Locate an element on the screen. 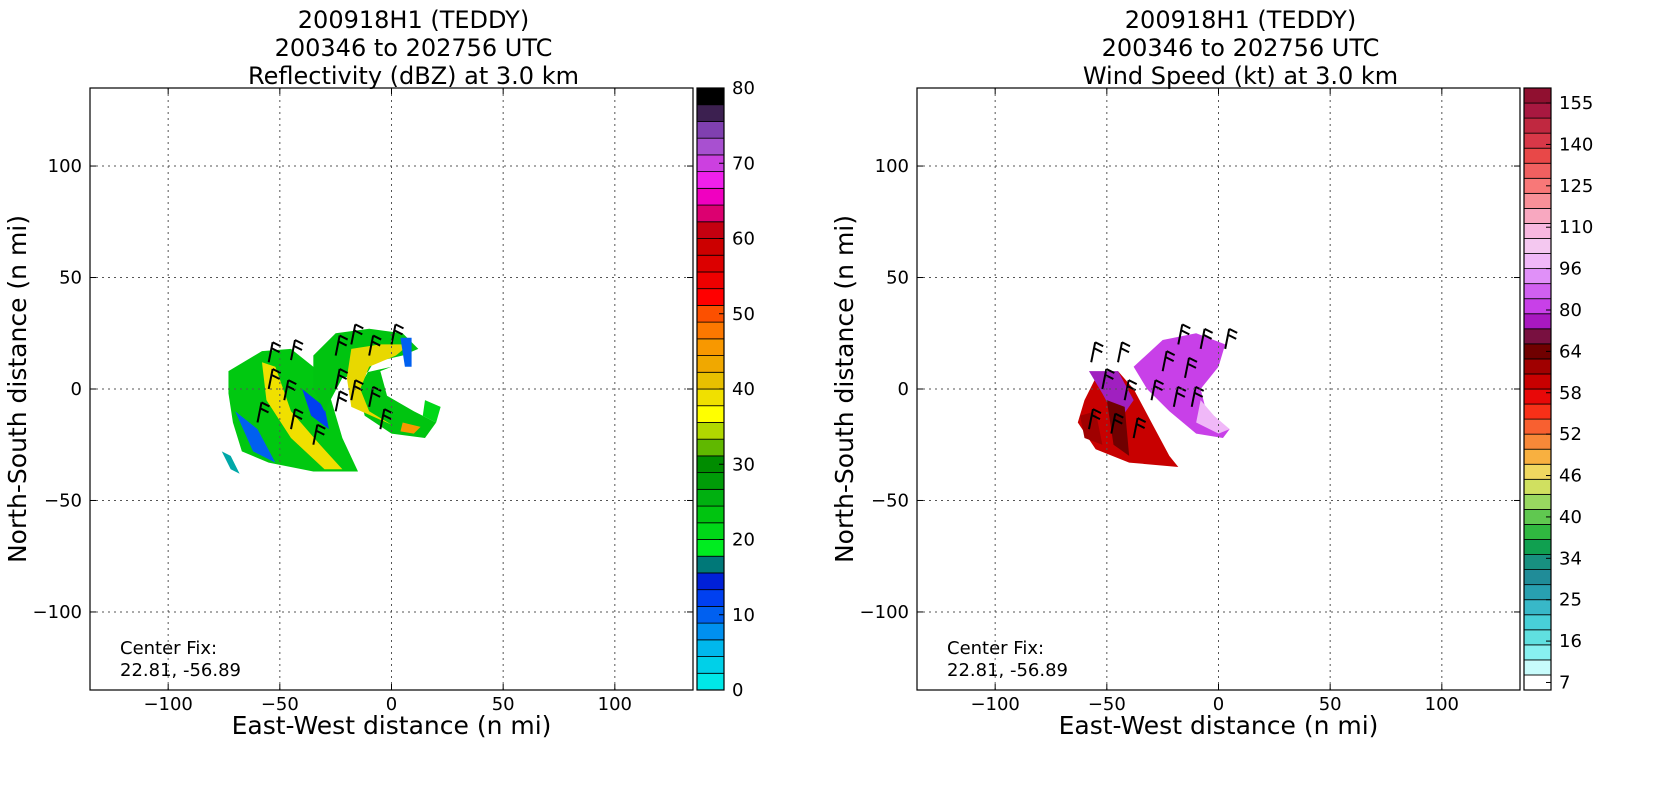 The height and width of the screenshot is (787, 1654). colorbar-tick-label: 155 is located at coordinates (1576, 103).